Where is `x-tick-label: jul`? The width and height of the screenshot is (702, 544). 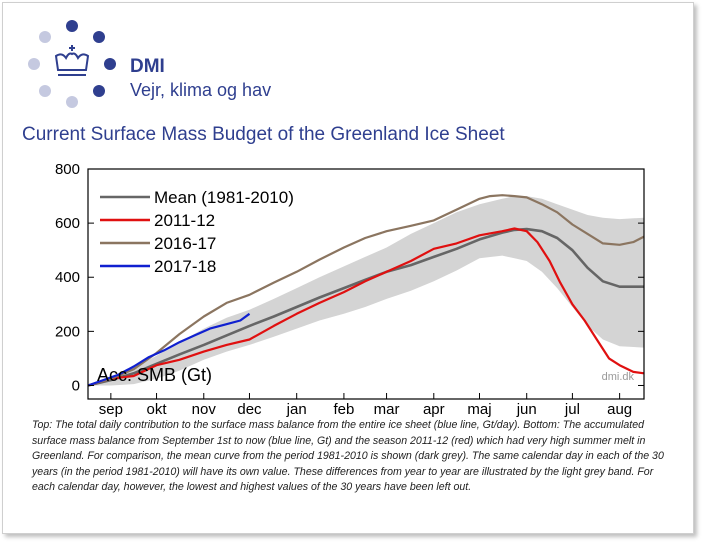 x-tick-label: jul is located at coordinates (572, 409).